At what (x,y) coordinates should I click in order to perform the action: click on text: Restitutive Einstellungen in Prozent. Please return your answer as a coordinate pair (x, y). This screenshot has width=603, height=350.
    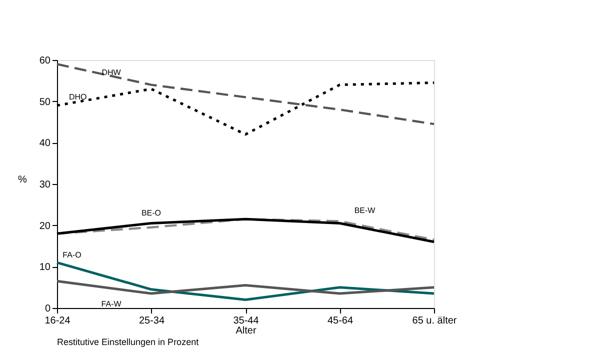
    Looking at the image, I should click on (128, 342).